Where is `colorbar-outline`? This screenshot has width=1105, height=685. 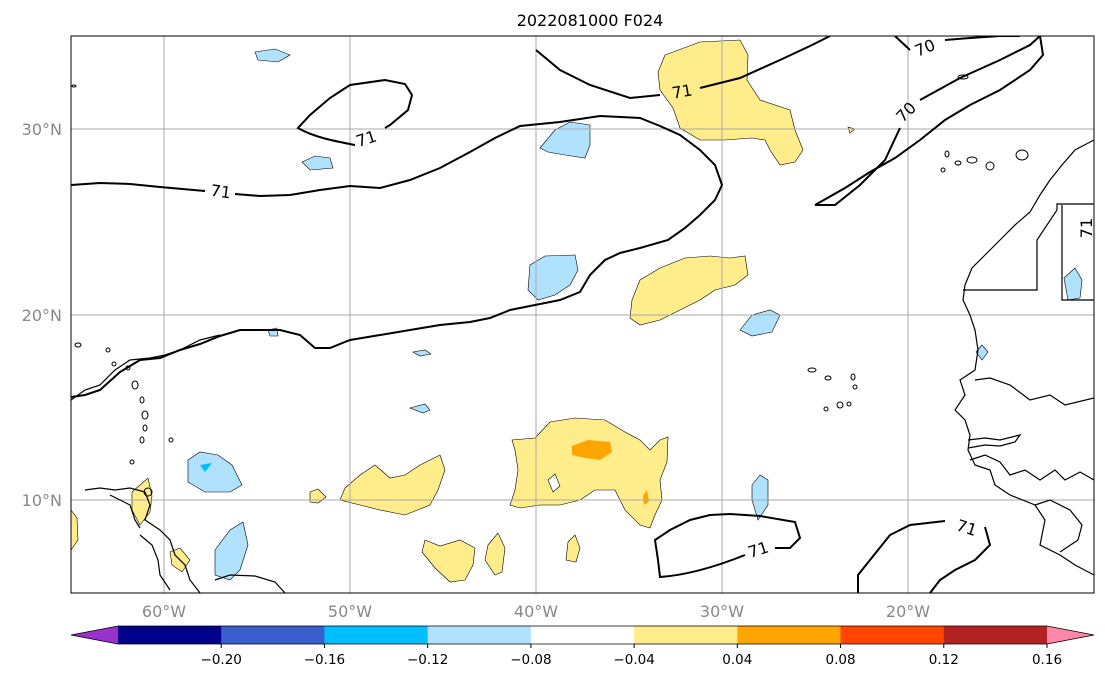
colorbar-outline is located at coordinates (582, 635).